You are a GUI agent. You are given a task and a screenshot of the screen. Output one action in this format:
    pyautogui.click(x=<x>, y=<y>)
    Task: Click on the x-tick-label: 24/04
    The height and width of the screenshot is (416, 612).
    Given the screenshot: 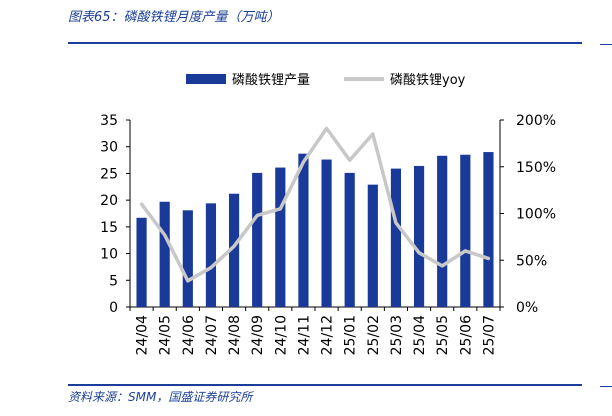 What is the action you would take?
    pyautogui.click(x=143, y=335)
    